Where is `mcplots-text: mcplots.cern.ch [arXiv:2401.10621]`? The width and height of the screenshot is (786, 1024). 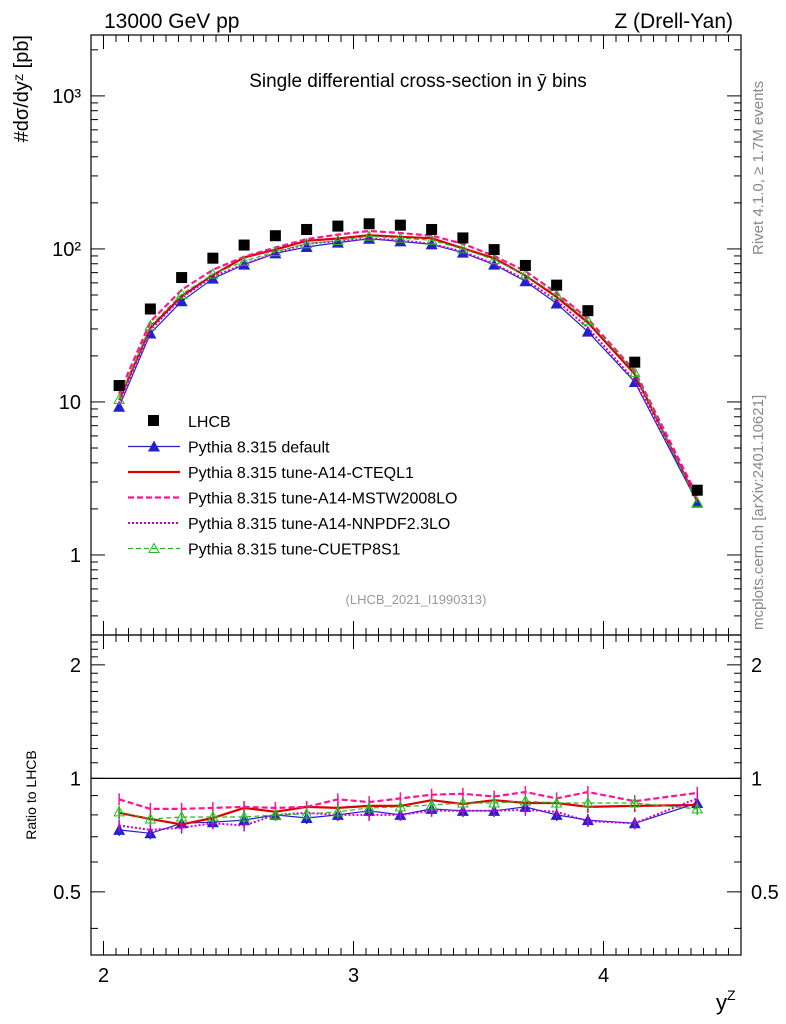 mcplots-text: mcplots.cern.ch [arXiv:2401.10621] is located at coordinates (758, 512).